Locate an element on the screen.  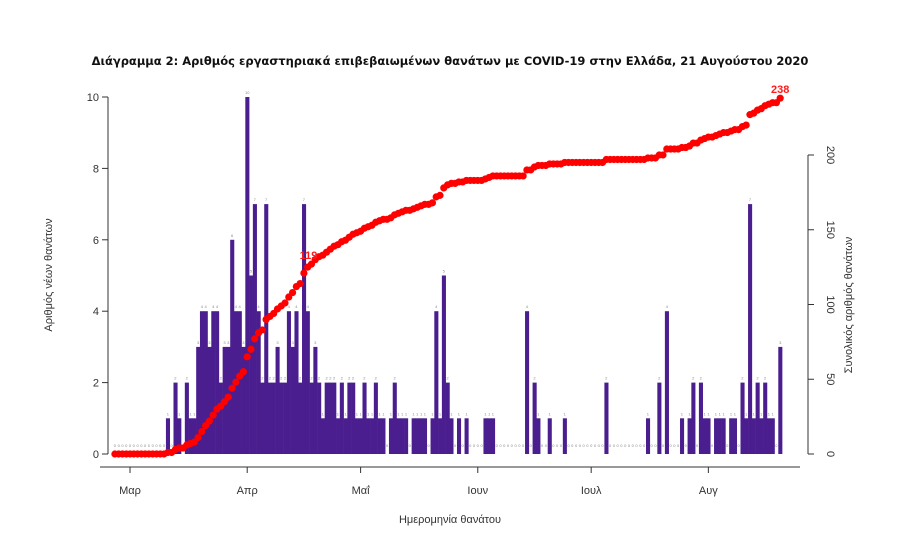
y-axis-label: Αριθμός νέων θανάτων is located at coordinates (49, 275).